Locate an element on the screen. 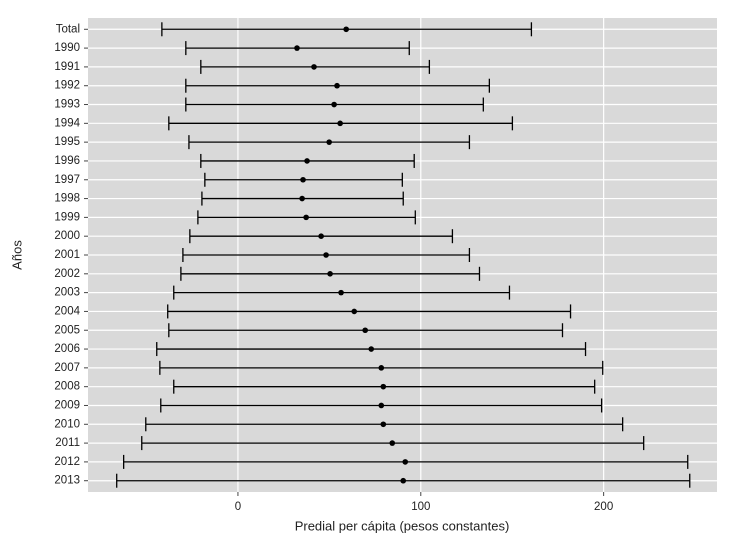  y-tick-label: 2006 is located at coordinates (67, 349).